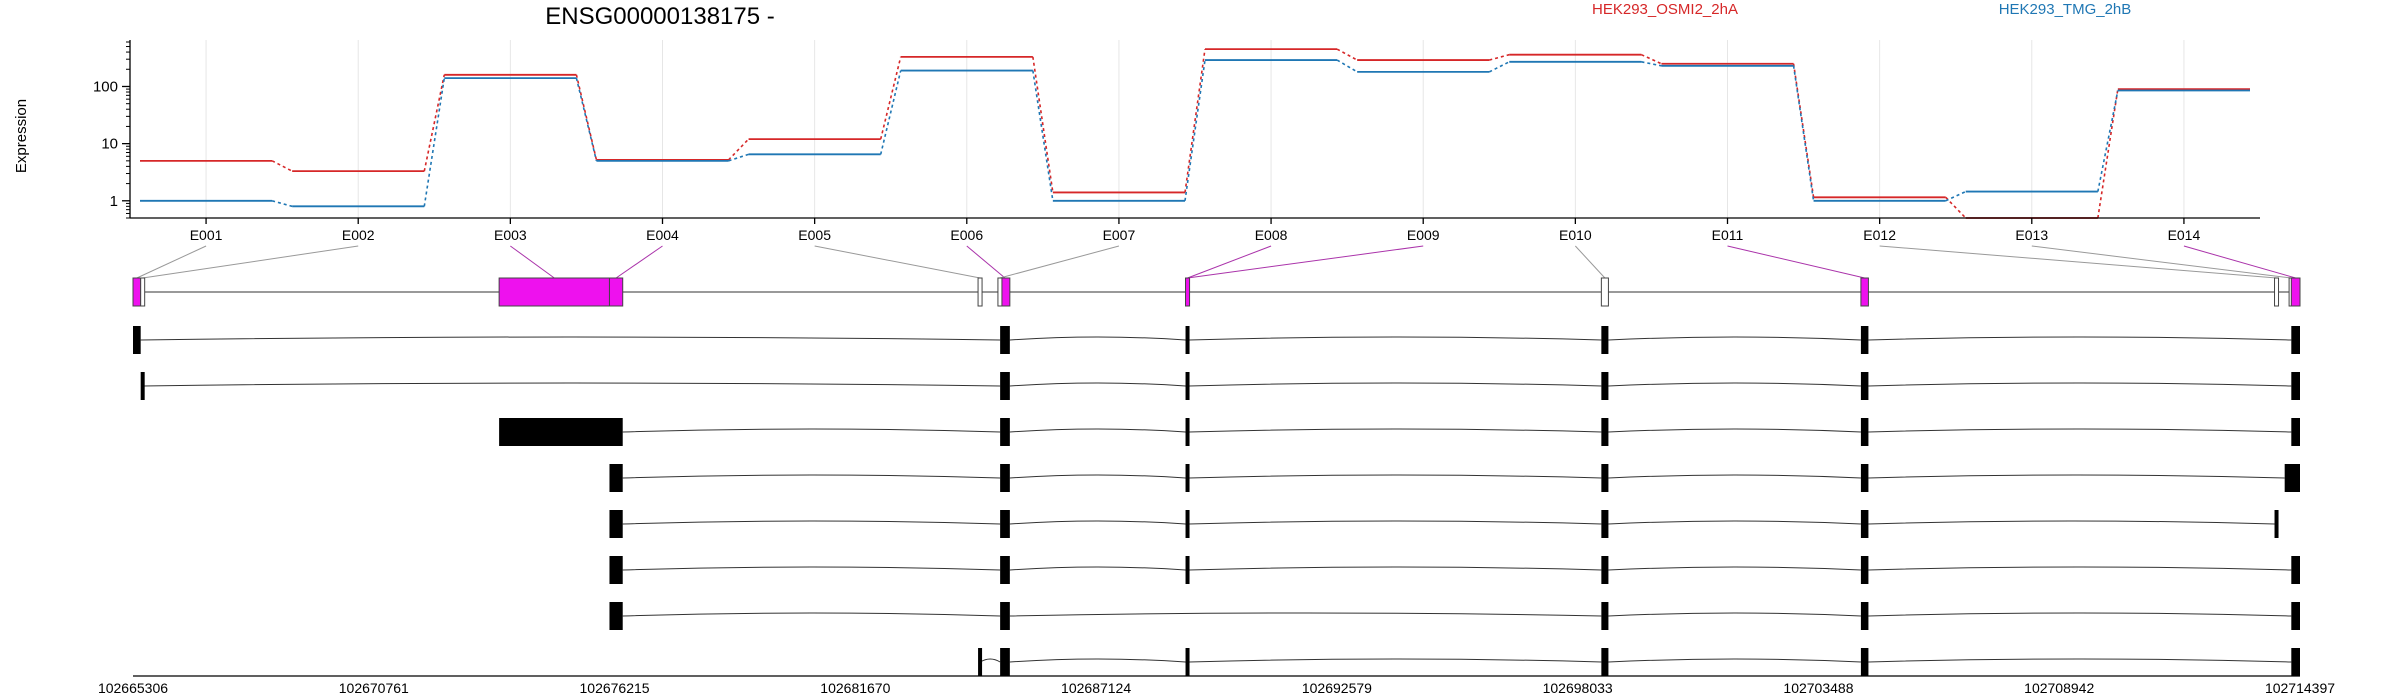 This screenshot has height=700, width=2400. Describe the element at coordinates (1271, 235) in the screenshot. I see `exon-label: E008` at that location.